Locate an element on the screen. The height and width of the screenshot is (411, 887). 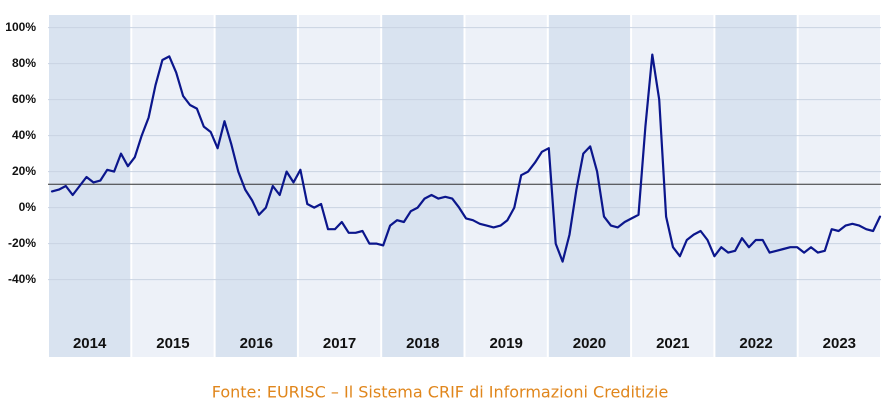
x-tick-label: 2020 is located at coordinates (589, 343).